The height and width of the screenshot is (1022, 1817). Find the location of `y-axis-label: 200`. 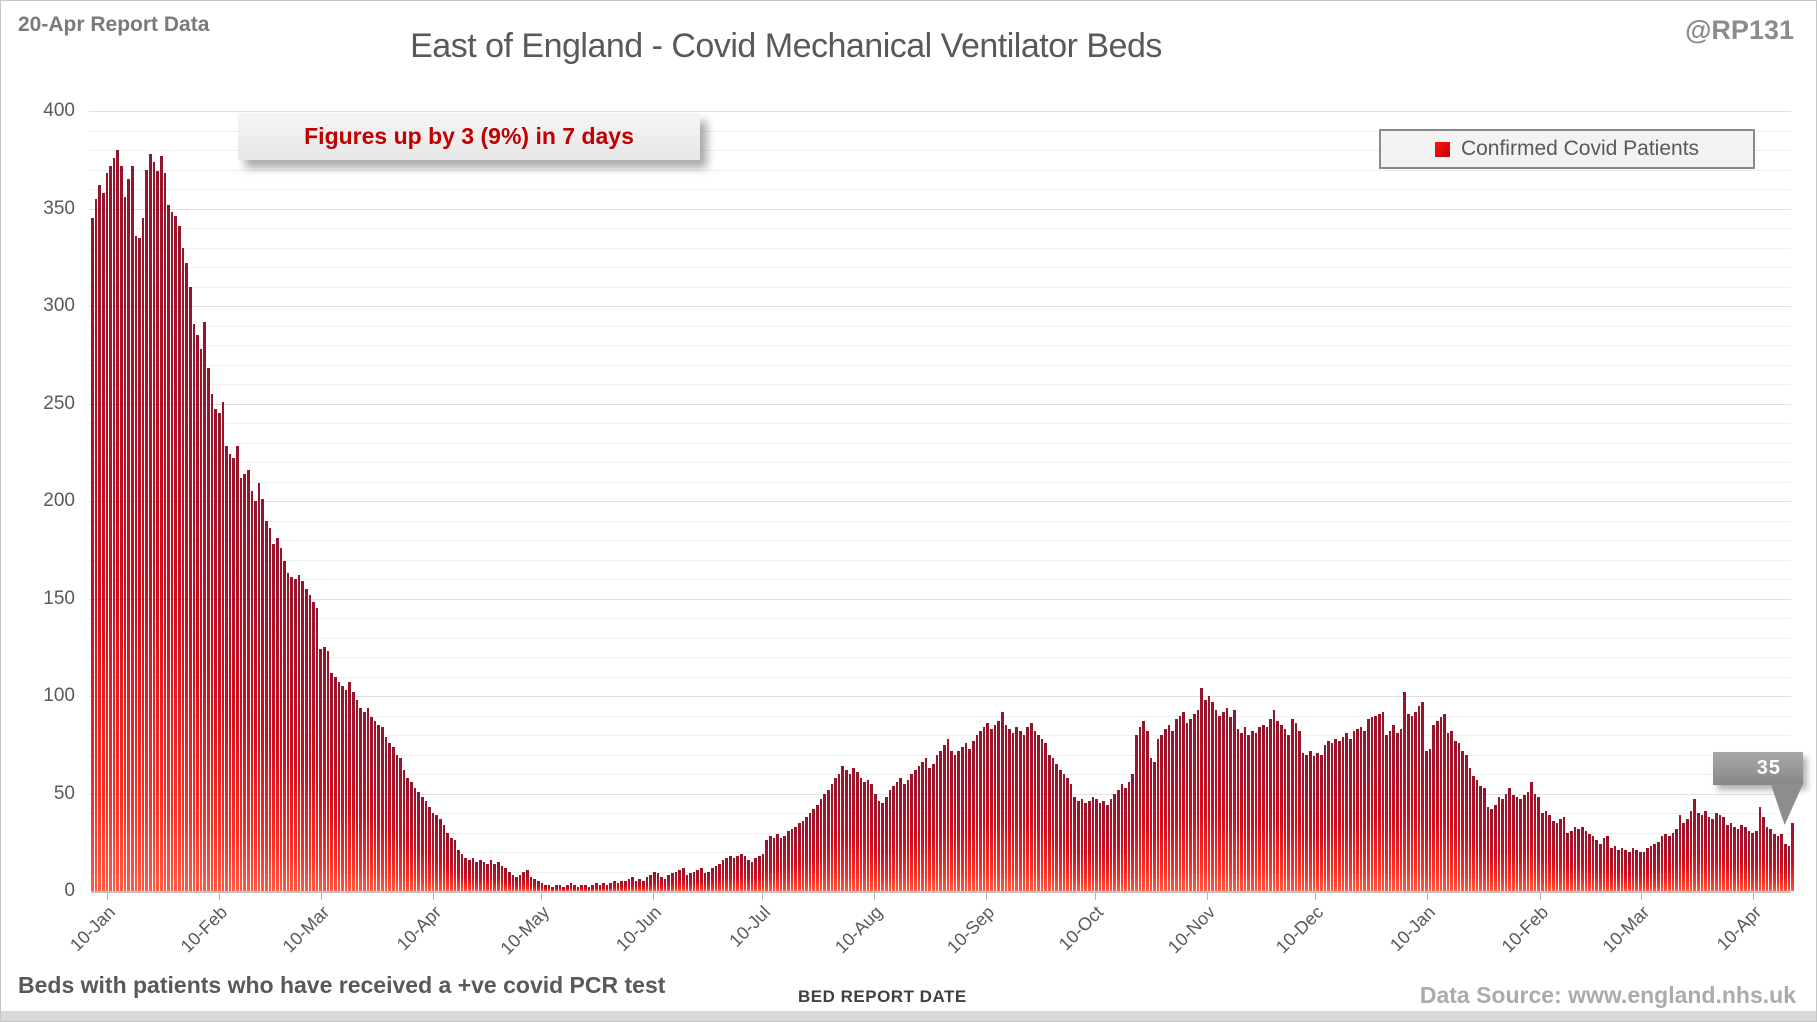

y-axis-label: 200 is located at coordinates (59, 500).